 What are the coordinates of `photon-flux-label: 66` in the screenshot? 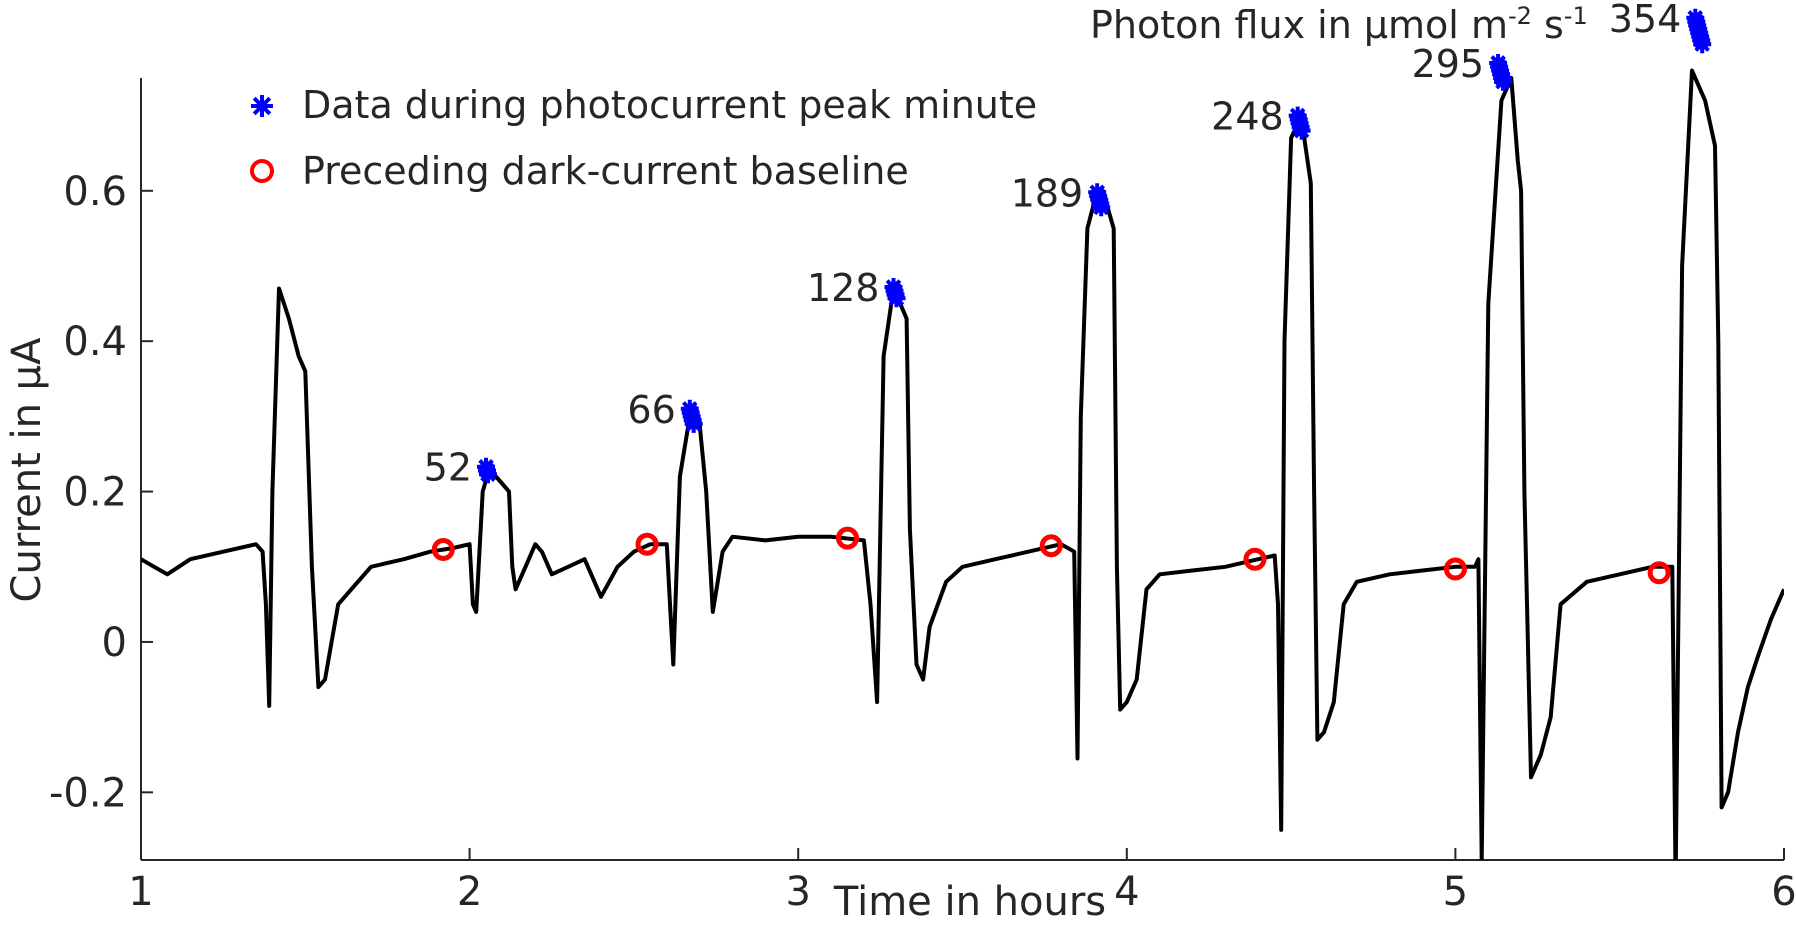 It's located at (651, 410).